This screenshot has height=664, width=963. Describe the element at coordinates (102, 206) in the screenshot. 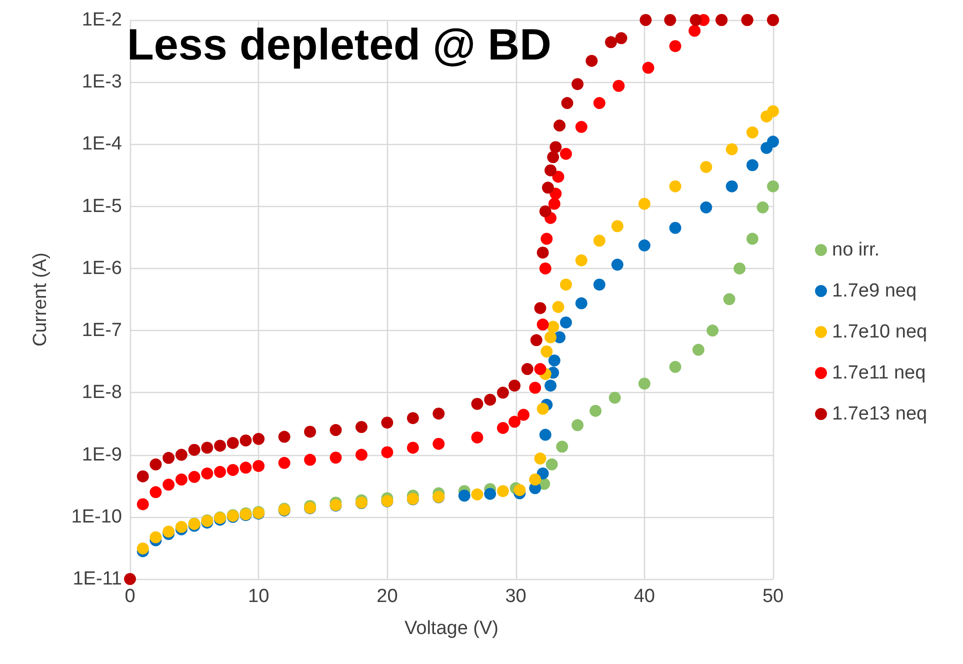

I see `y-tick-label: 1E-5` at that location.